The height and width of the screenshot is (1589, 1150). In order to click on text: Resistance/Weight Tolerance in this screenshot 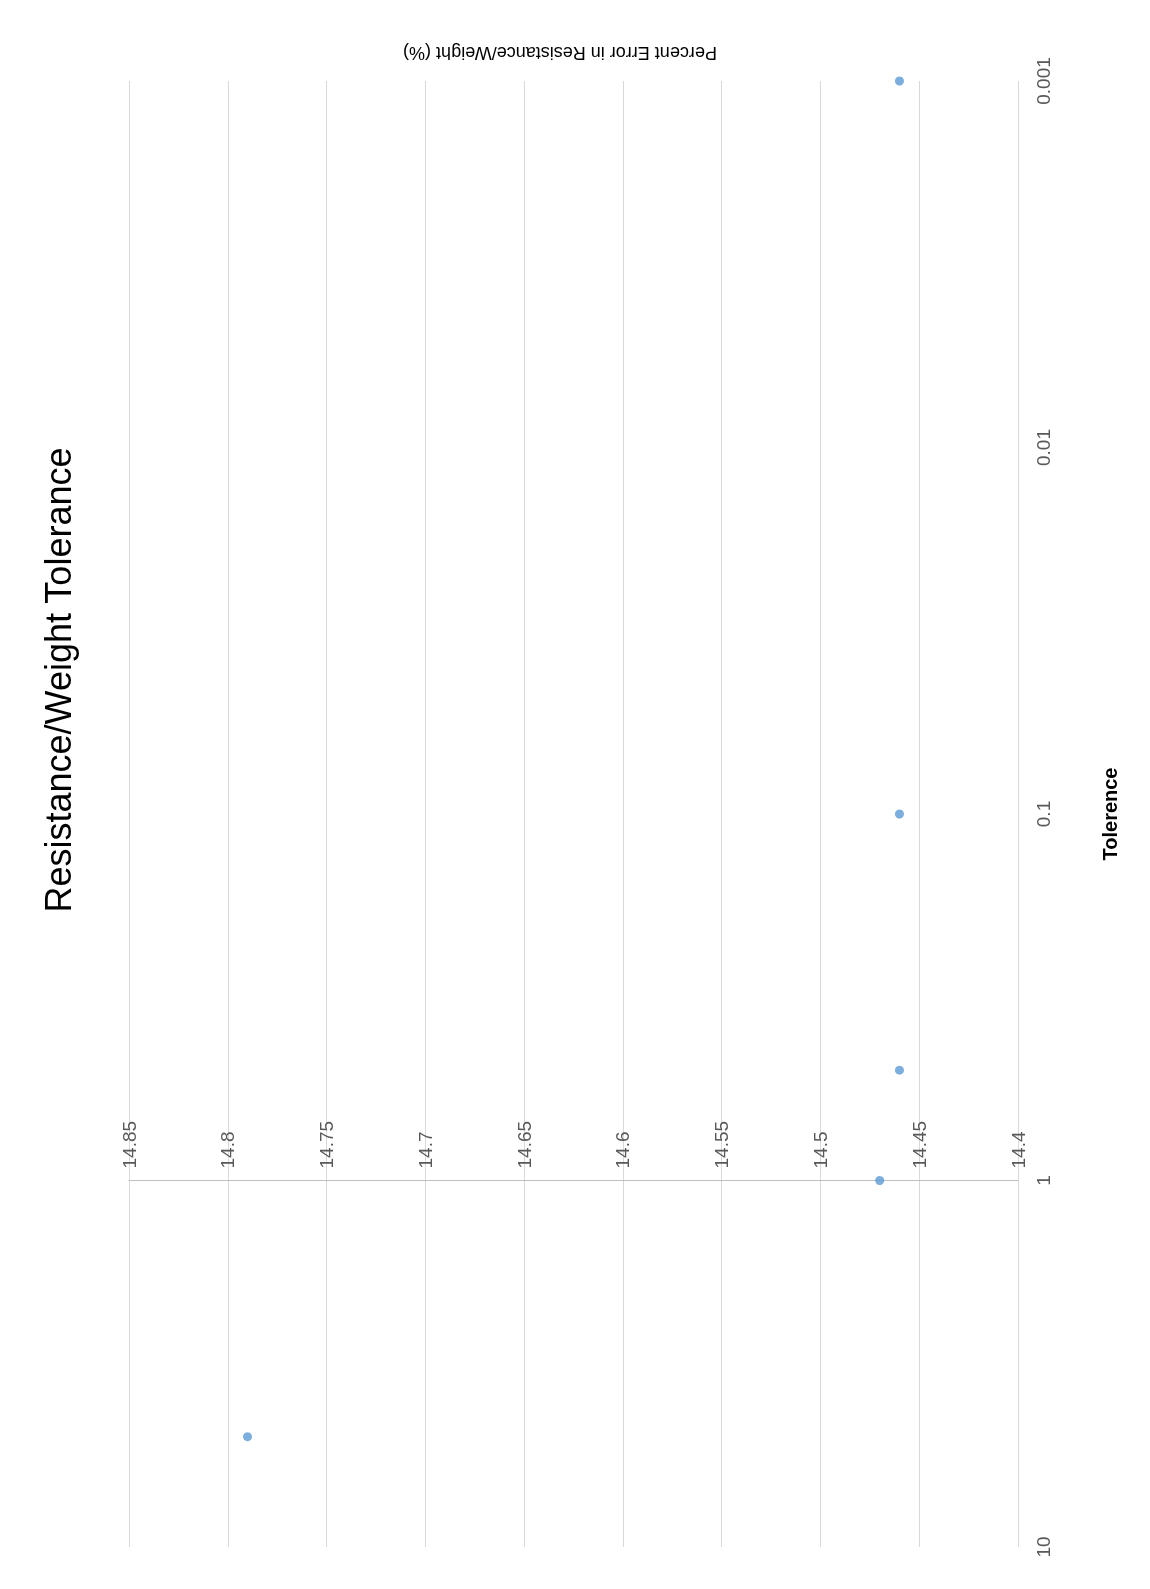, I will do `click(58, 680)`.